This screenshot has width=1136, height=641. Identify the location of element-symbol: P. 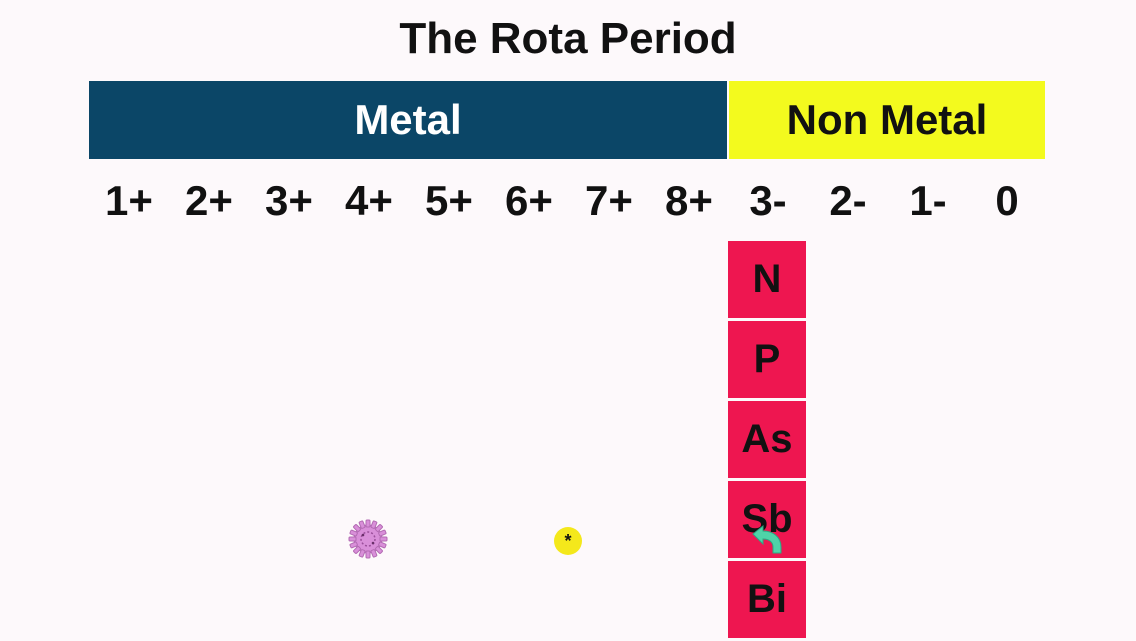
(767, 359).